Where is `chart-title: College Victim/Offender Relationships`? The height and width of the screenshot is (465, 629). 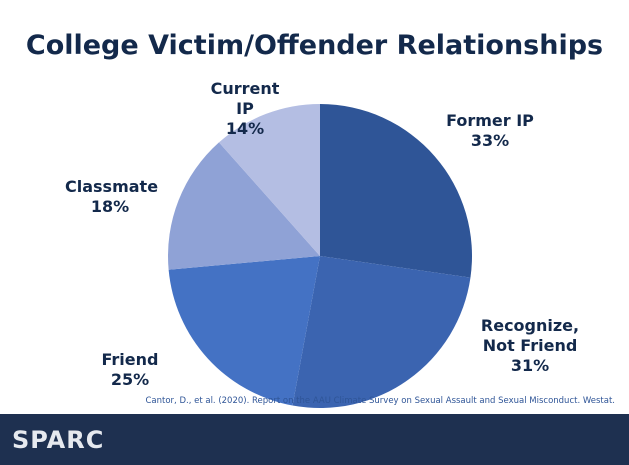
chart-title: College Victim/Offender Relationships is located at coordinates (314, 45).